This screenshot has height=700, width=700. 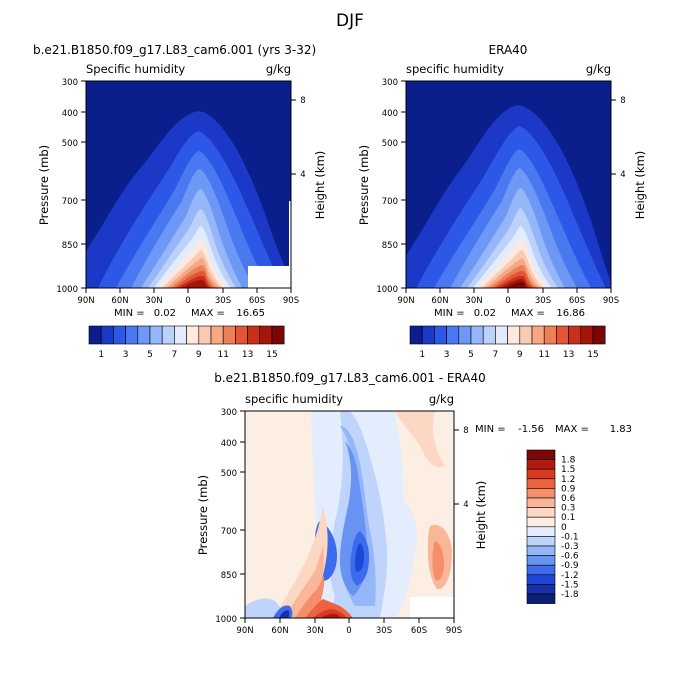 I want to click on colorbar-era40: 1 3 5 7 9 11 13 15, so click(x=507, y=342).